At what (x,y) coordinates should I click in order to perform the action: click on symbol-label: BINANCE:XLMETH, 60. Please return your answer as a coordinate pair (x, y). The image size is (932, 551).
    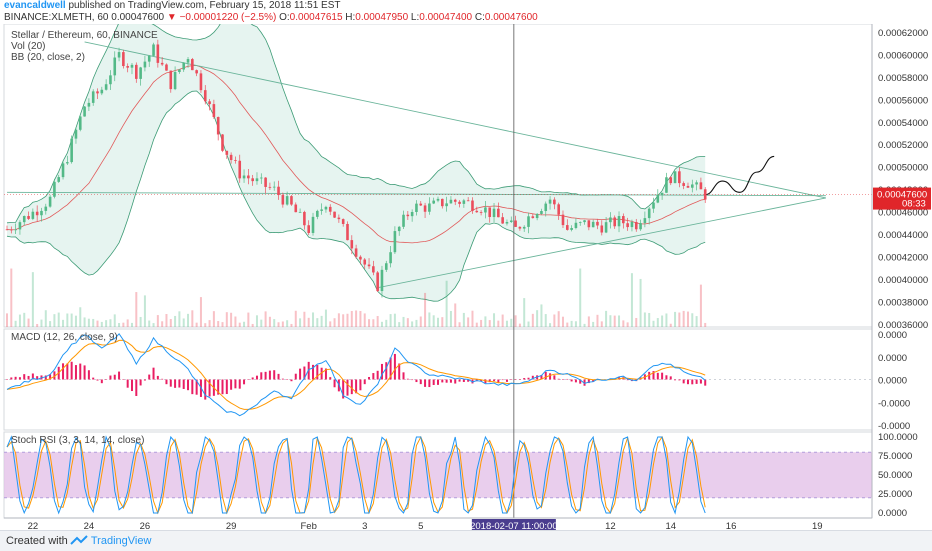
    Looking at the image, I should click on (56, 17).